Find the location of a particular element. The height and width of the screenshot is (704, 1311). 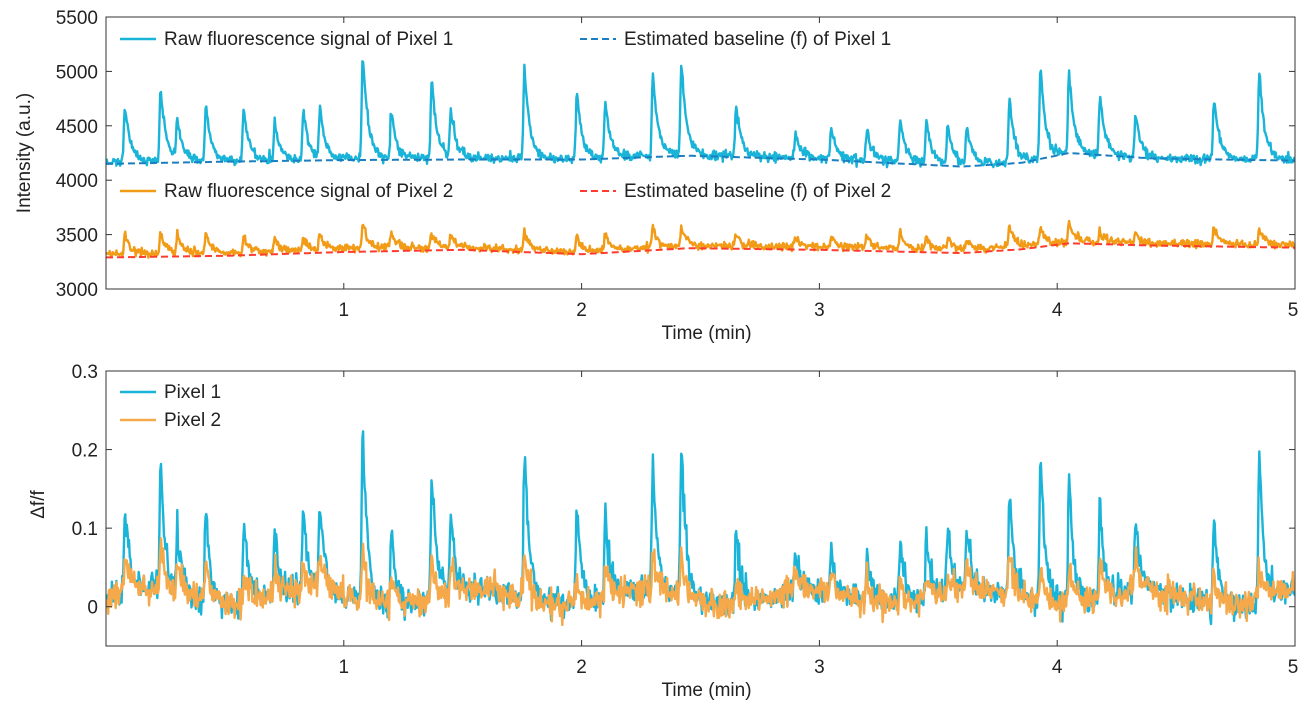

y-axis-label: Intensity (a.u.) is located at coordinates (24, 153).